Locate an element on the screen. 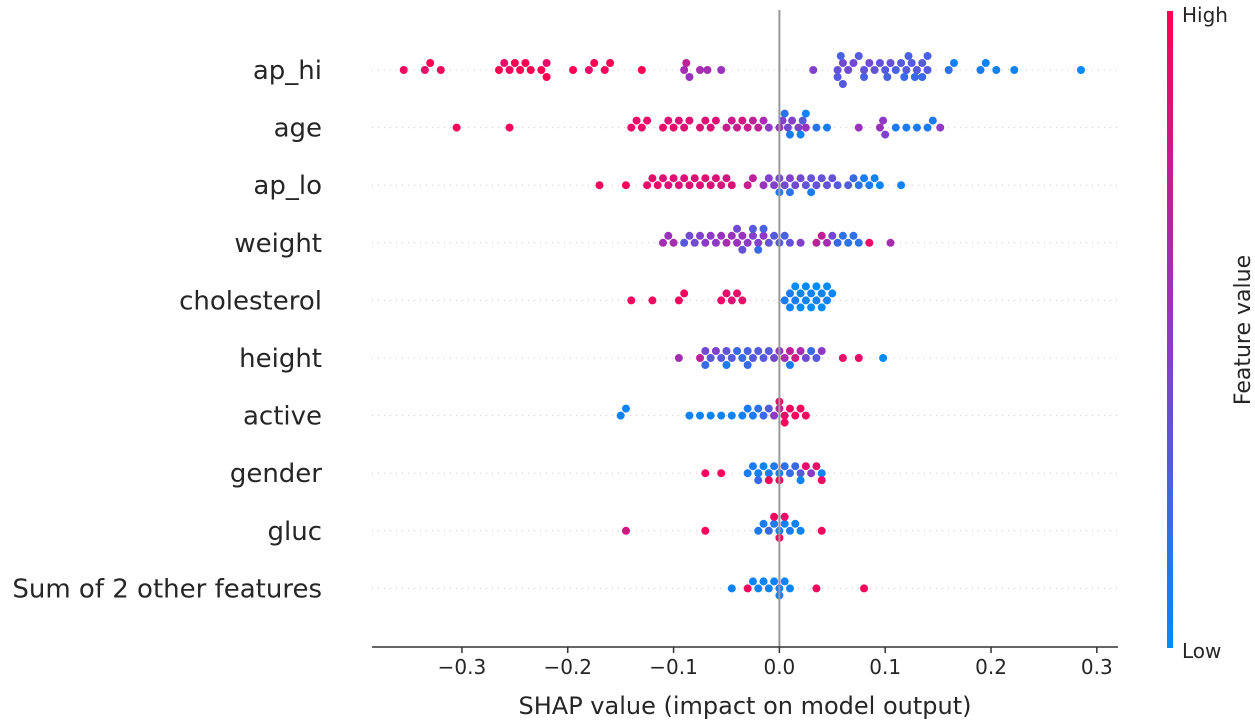 This screenshot has height=724, width=1255. x-tick-label: 0.2 is located at coordinates (991, 667).